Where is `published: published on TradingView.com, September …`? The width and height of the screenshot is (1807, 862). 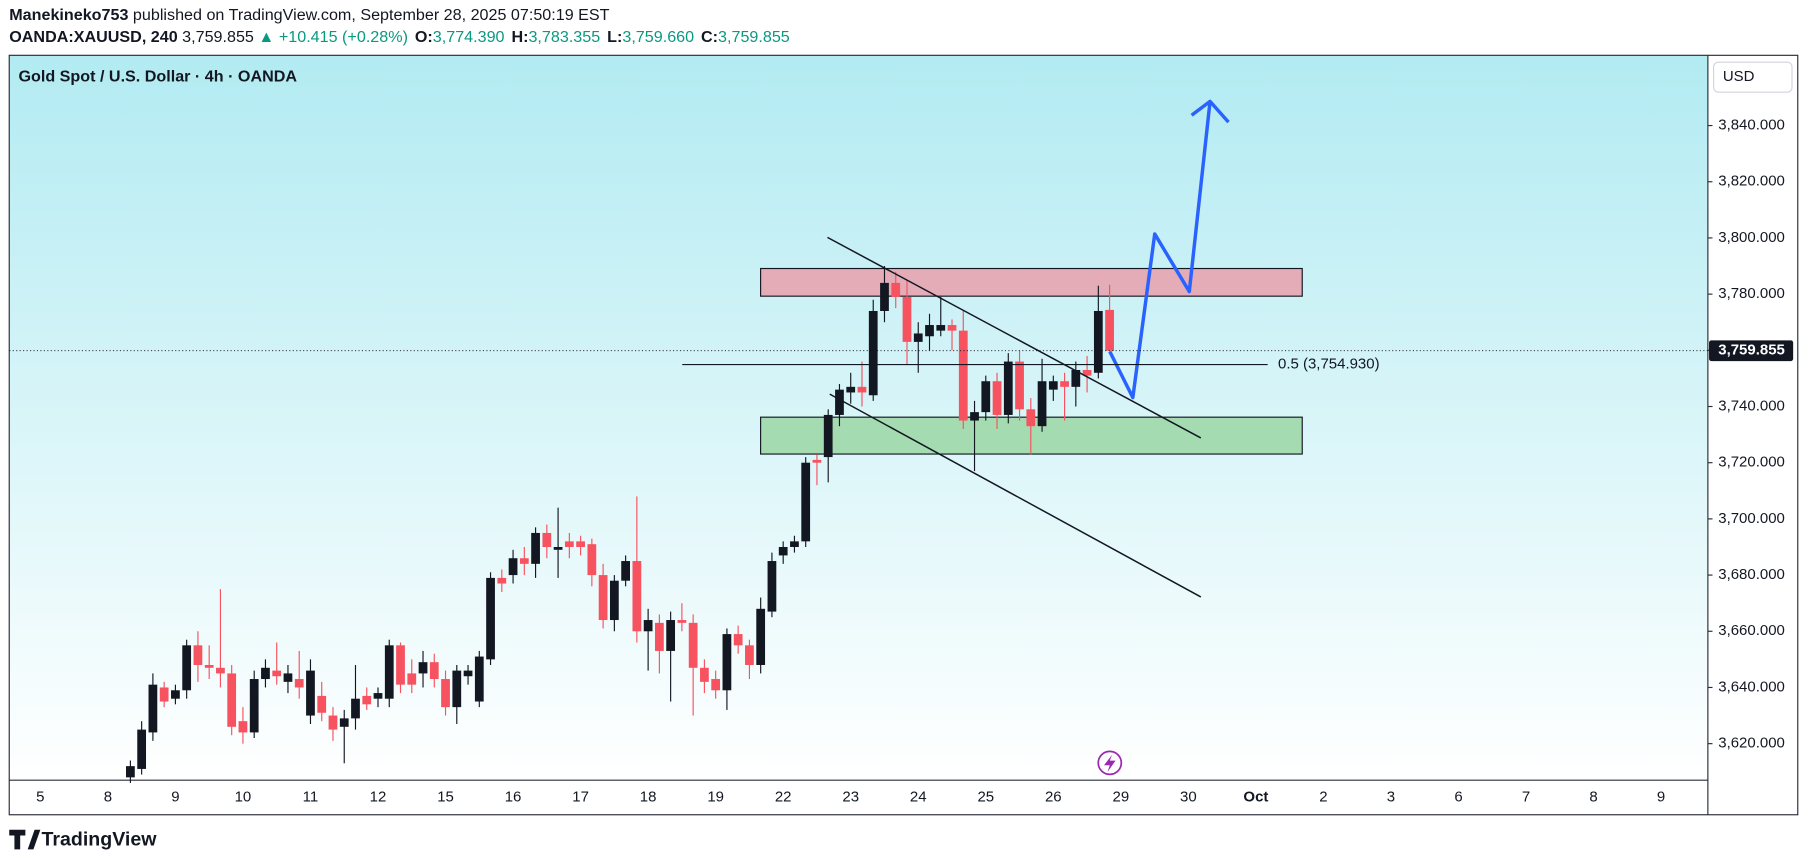 published: published on TradingView.com, September … is located at coordinates (371, 15).